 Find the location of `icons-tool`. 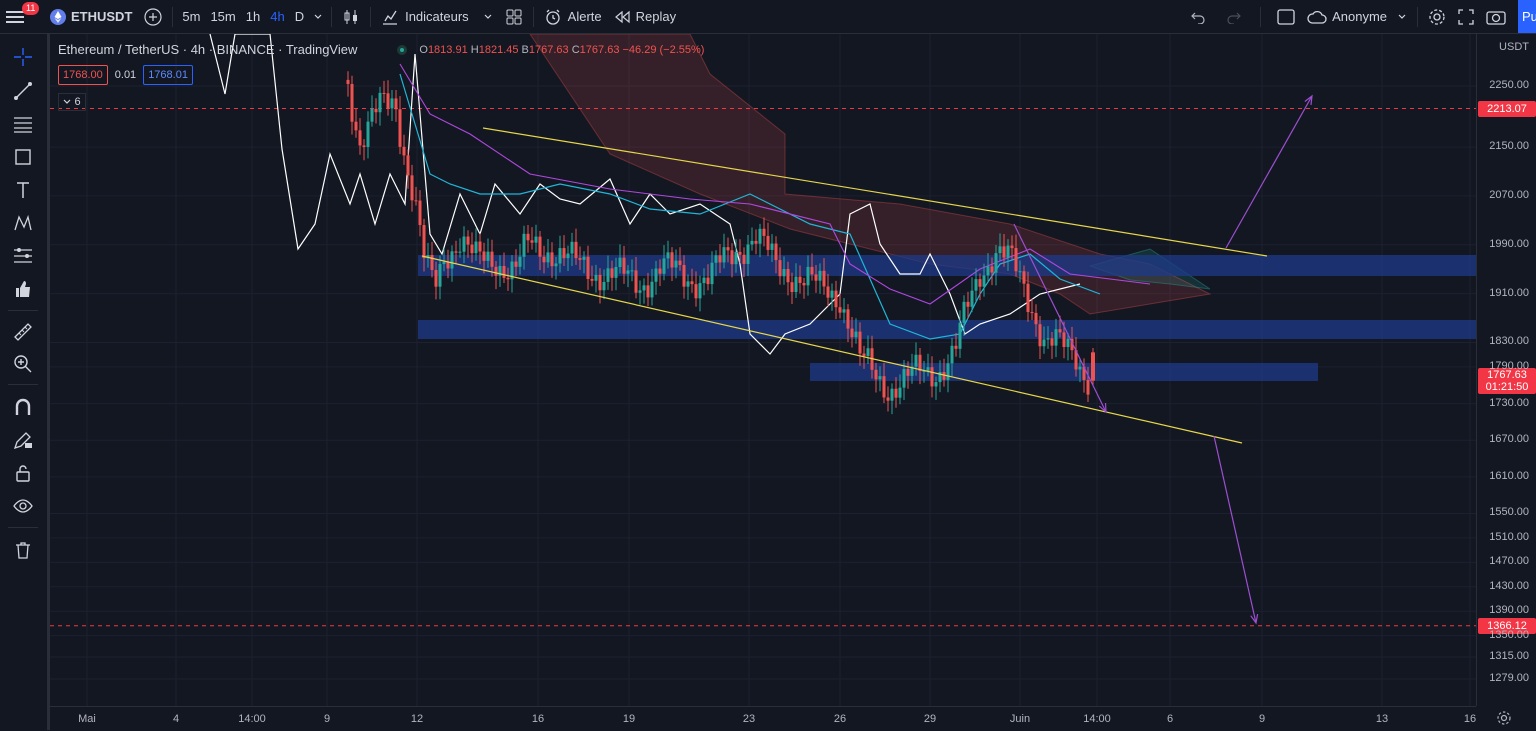

icons-tool is located at coordinates (23, 289).